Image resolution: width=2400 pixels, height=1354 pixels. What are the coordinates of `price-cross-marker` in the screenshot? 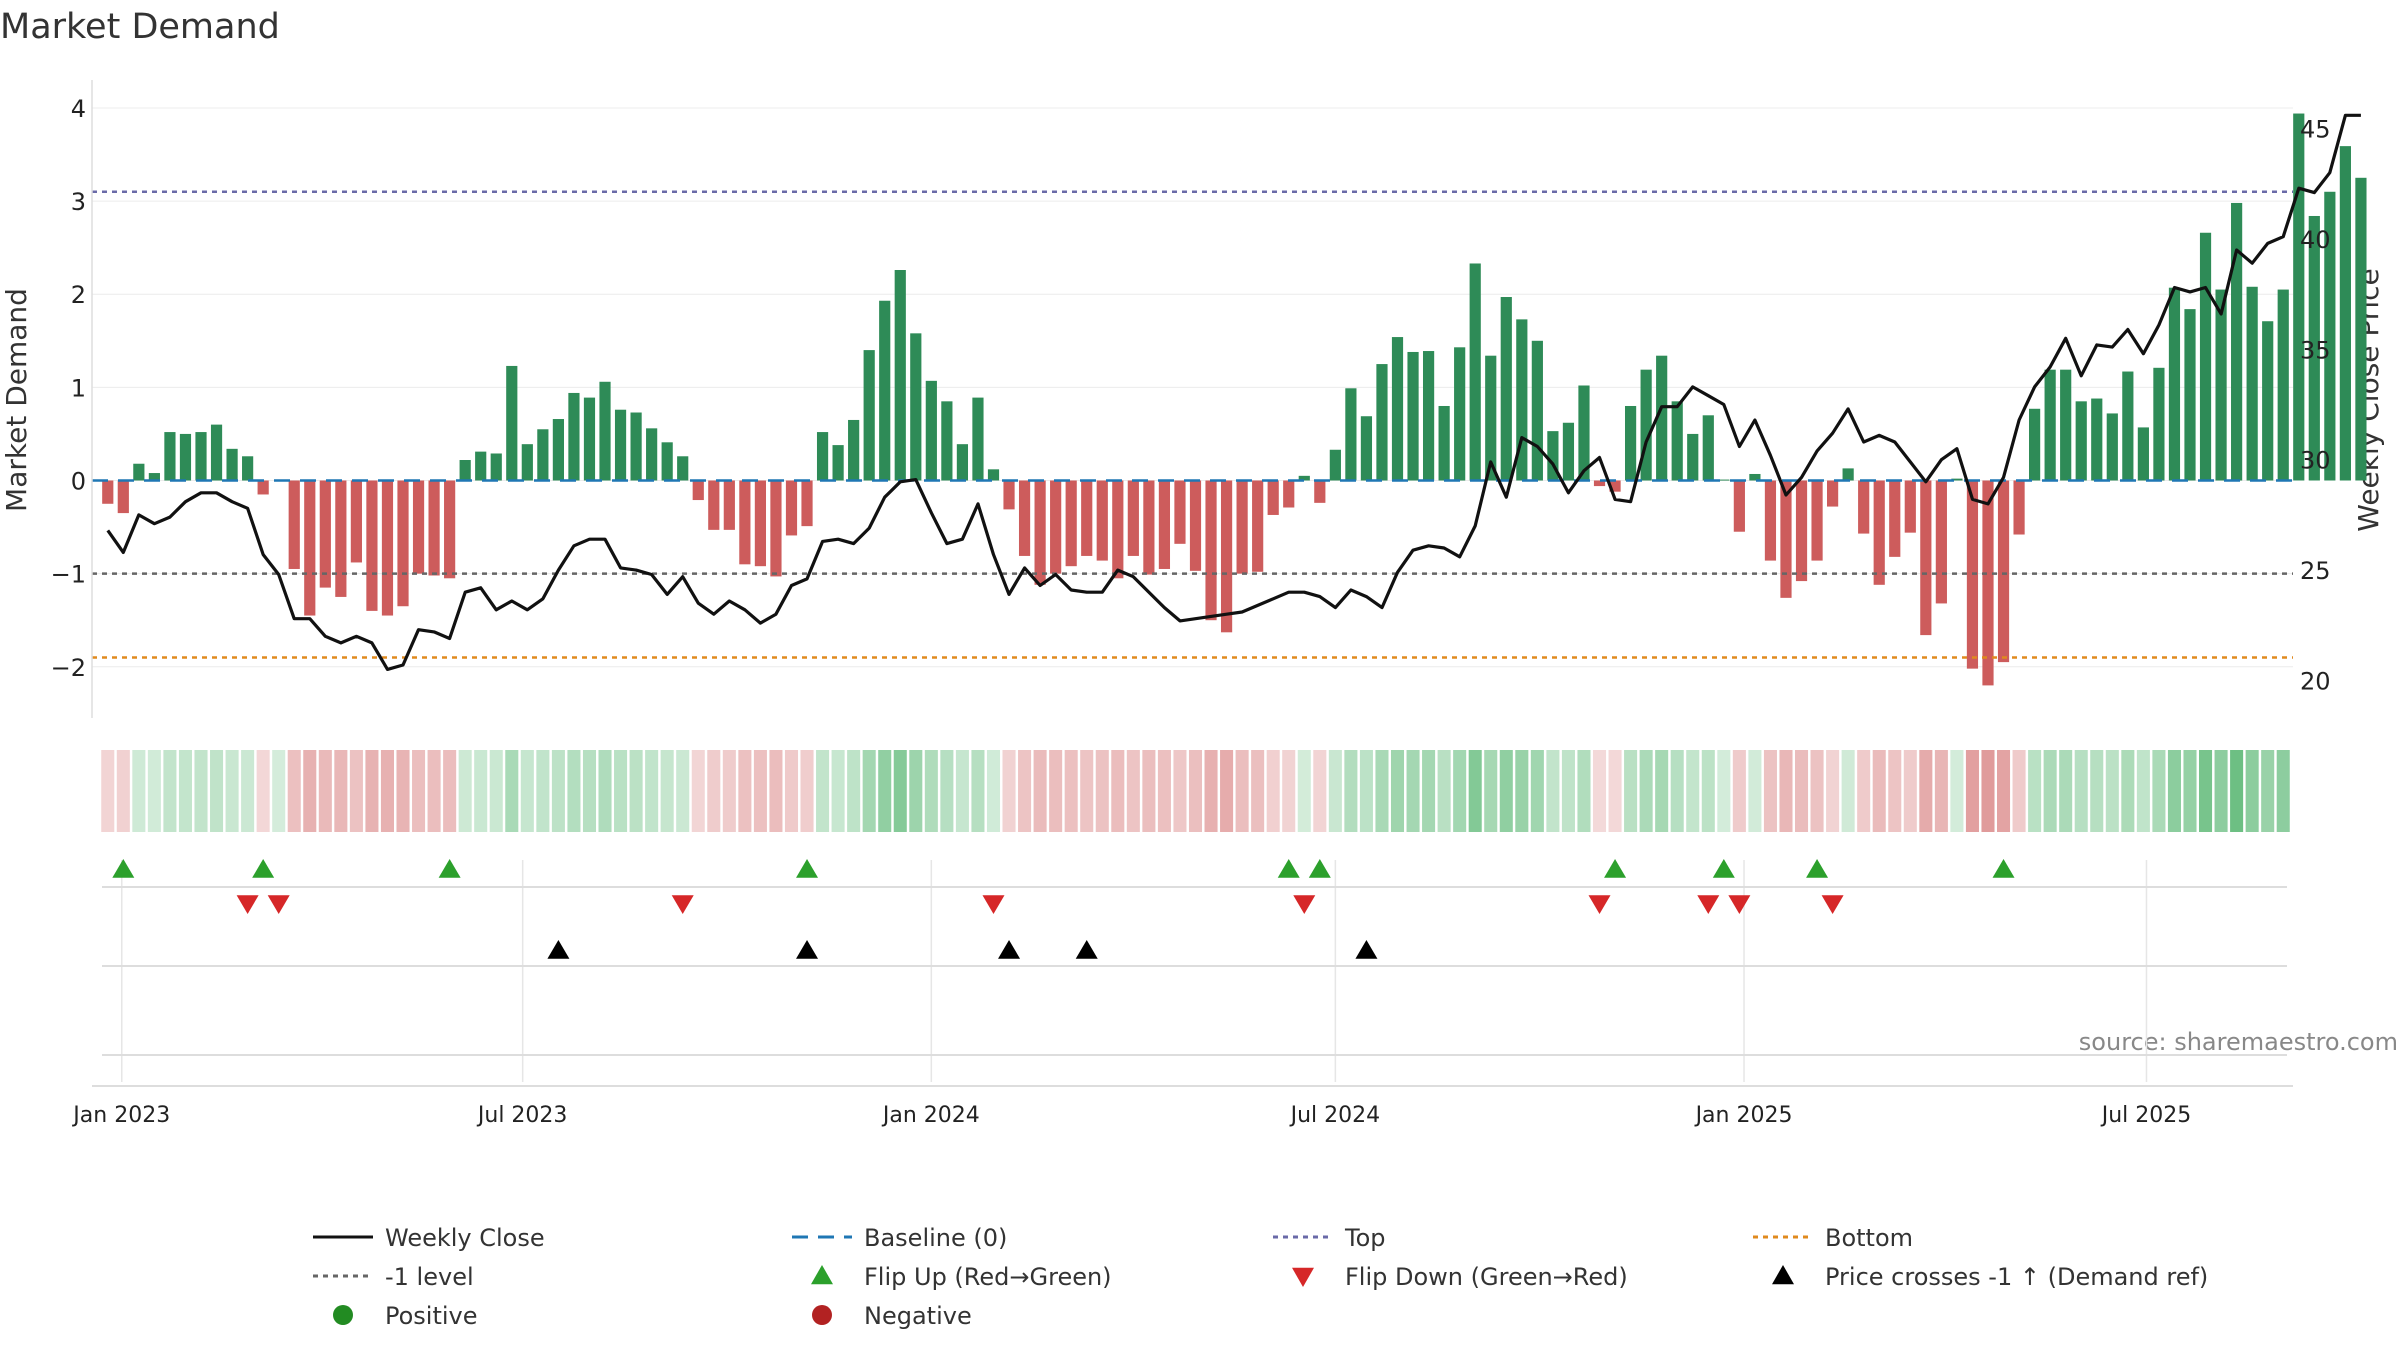 It's located at (1009, 949).